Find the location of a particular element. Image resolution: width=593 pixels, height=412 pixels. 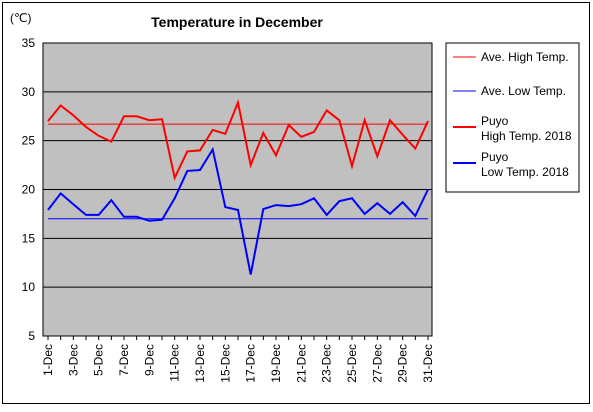

y-axis-ticks: 5 10 15 20 25 30 35 is located at coordinates (29, 189).